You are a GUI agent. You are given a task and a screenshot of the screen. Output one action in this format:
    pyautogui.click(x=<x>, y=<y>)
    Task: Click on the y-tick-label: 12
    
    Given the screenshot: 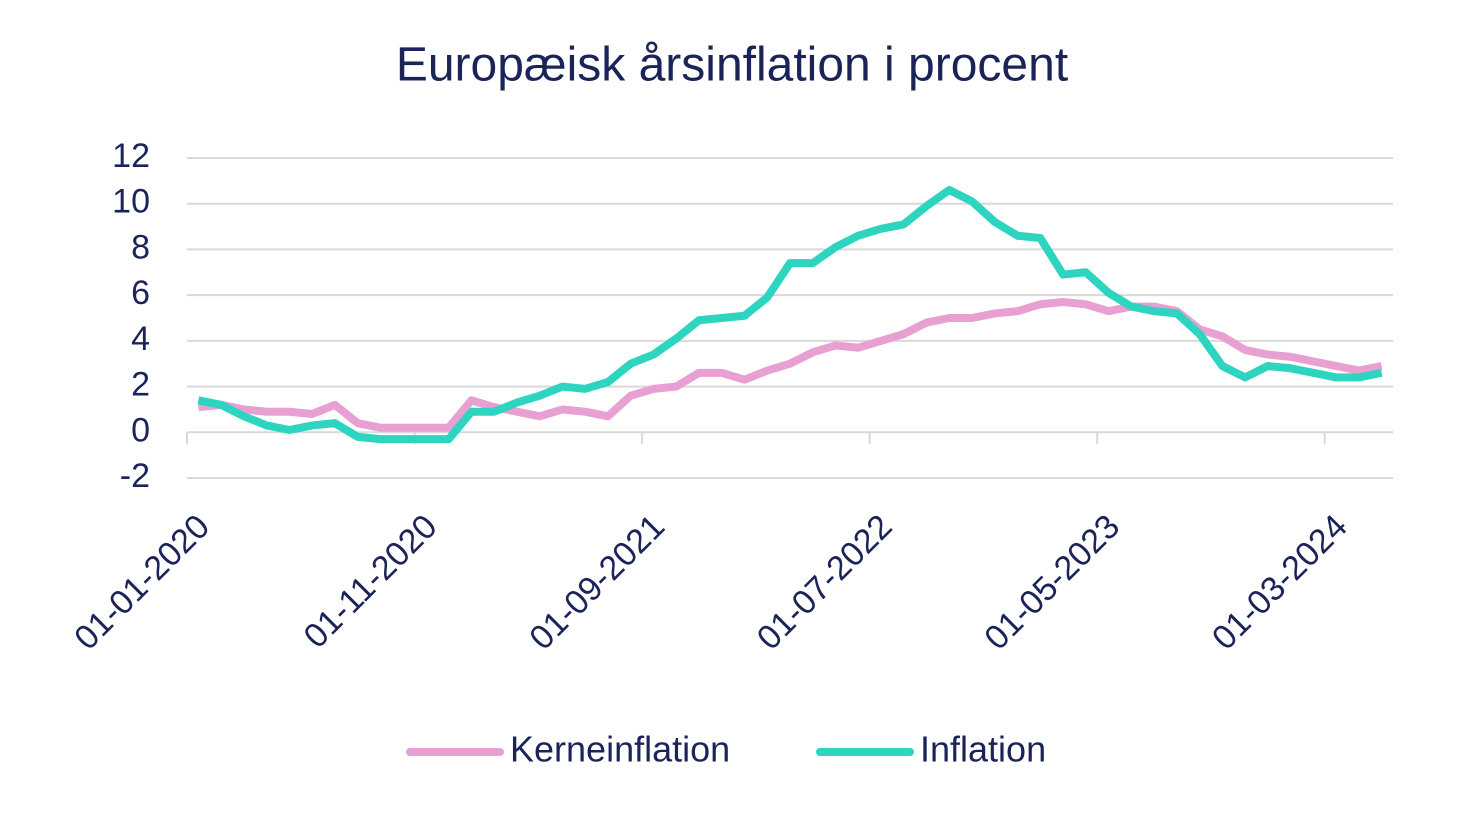 What is the action you would take?
    pyautogui.click(x=131, y=156)
    